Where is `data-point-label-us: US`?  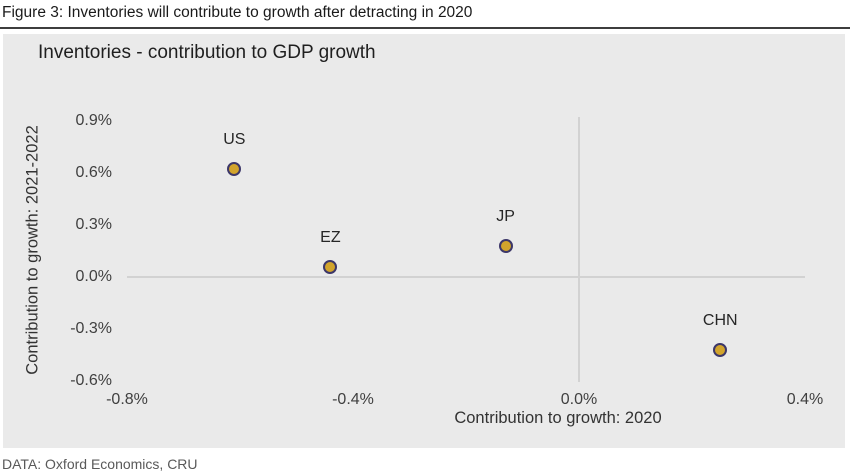
data-point-label-us: US is located at coordinates (234, 140).